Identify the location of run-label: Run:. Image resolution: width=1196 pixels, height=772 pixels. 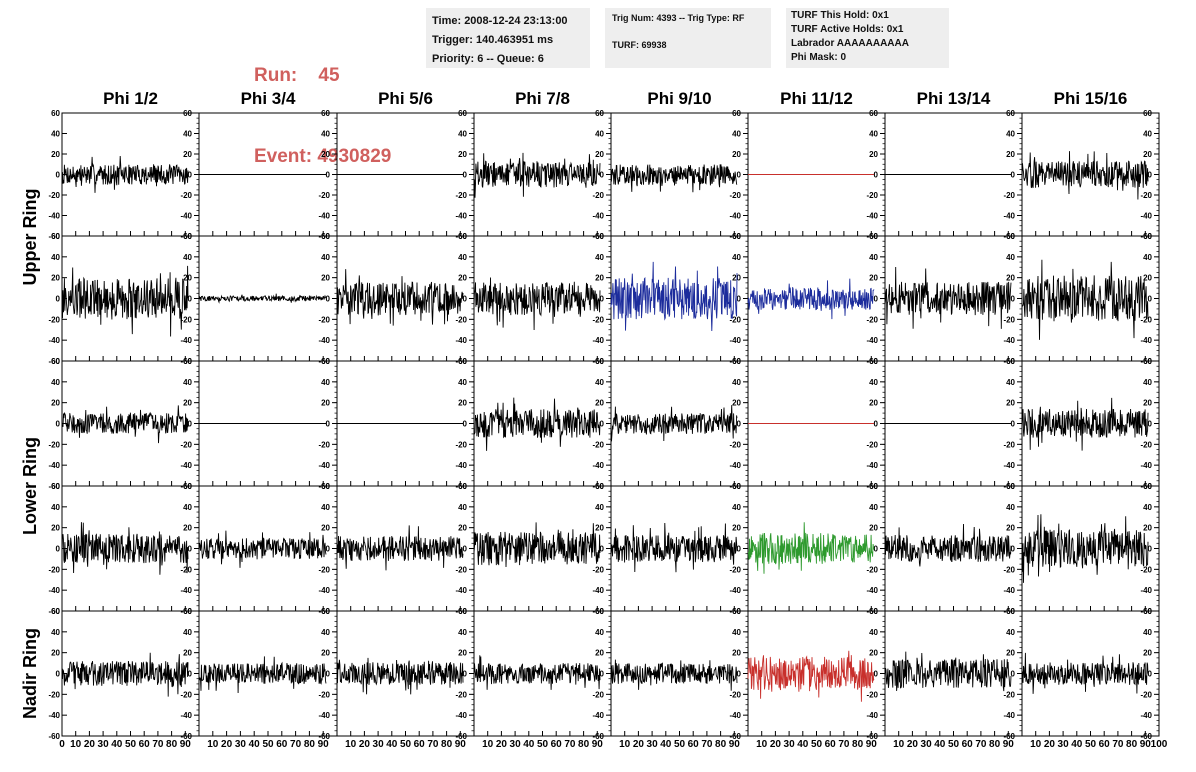
(276, 75).